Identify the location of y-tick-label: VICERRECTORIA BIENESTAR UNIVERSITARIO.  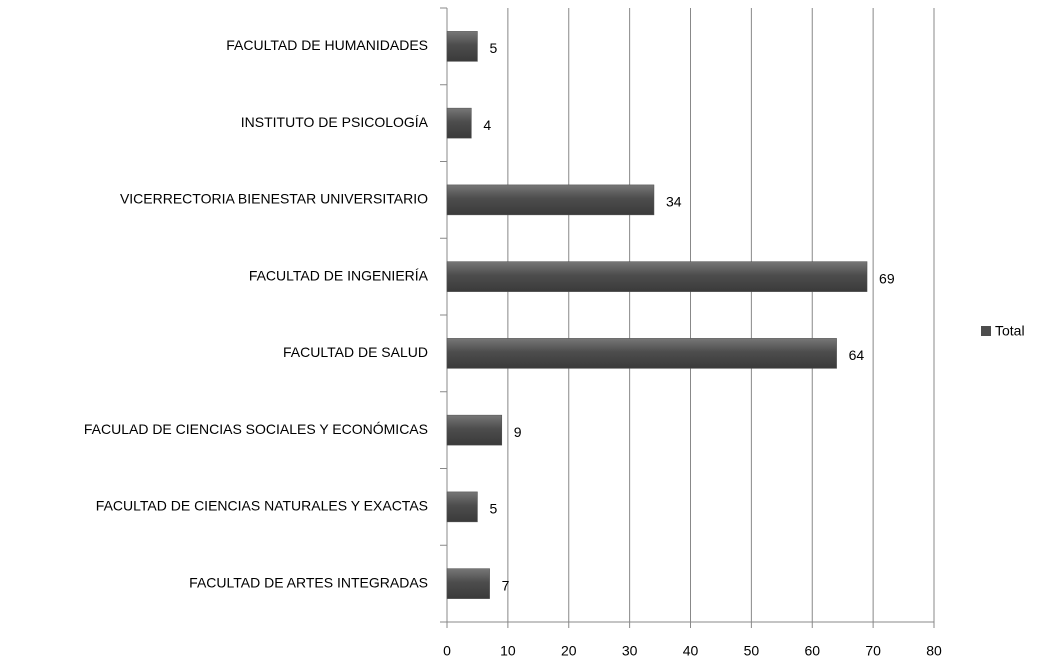
(274, 199).